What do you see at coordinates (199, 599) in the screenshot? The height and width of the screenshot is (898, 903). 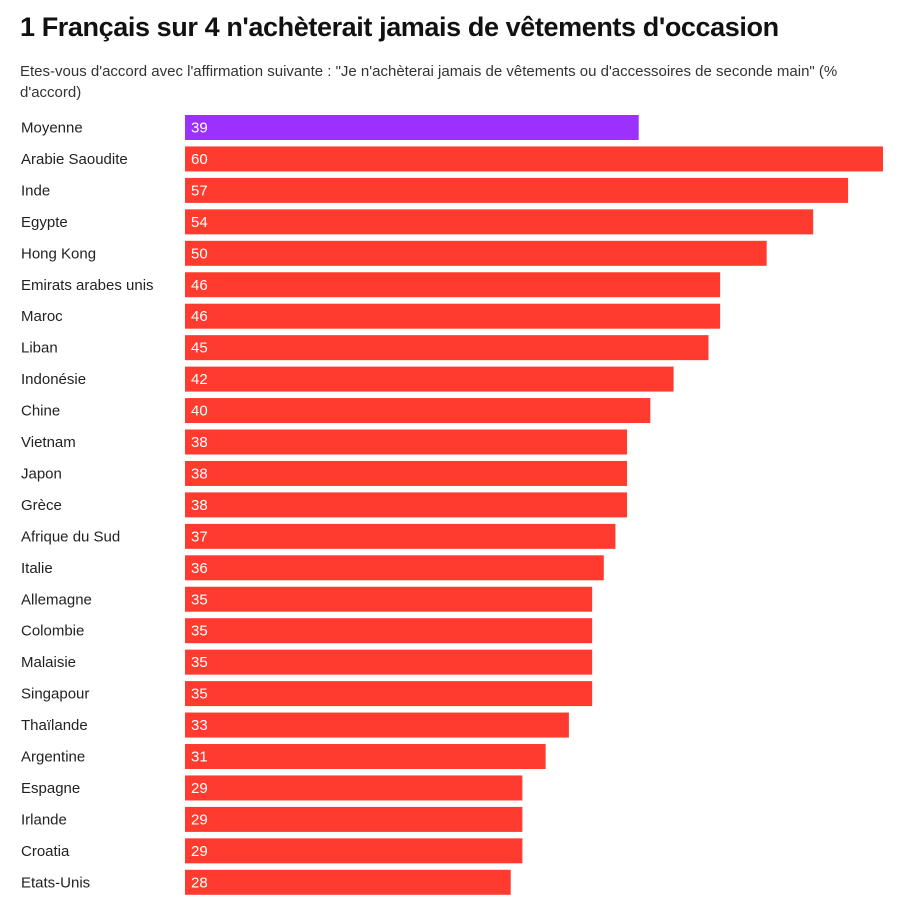 I see `value-label-allemagne: 35` at bounding box center [199, 599].